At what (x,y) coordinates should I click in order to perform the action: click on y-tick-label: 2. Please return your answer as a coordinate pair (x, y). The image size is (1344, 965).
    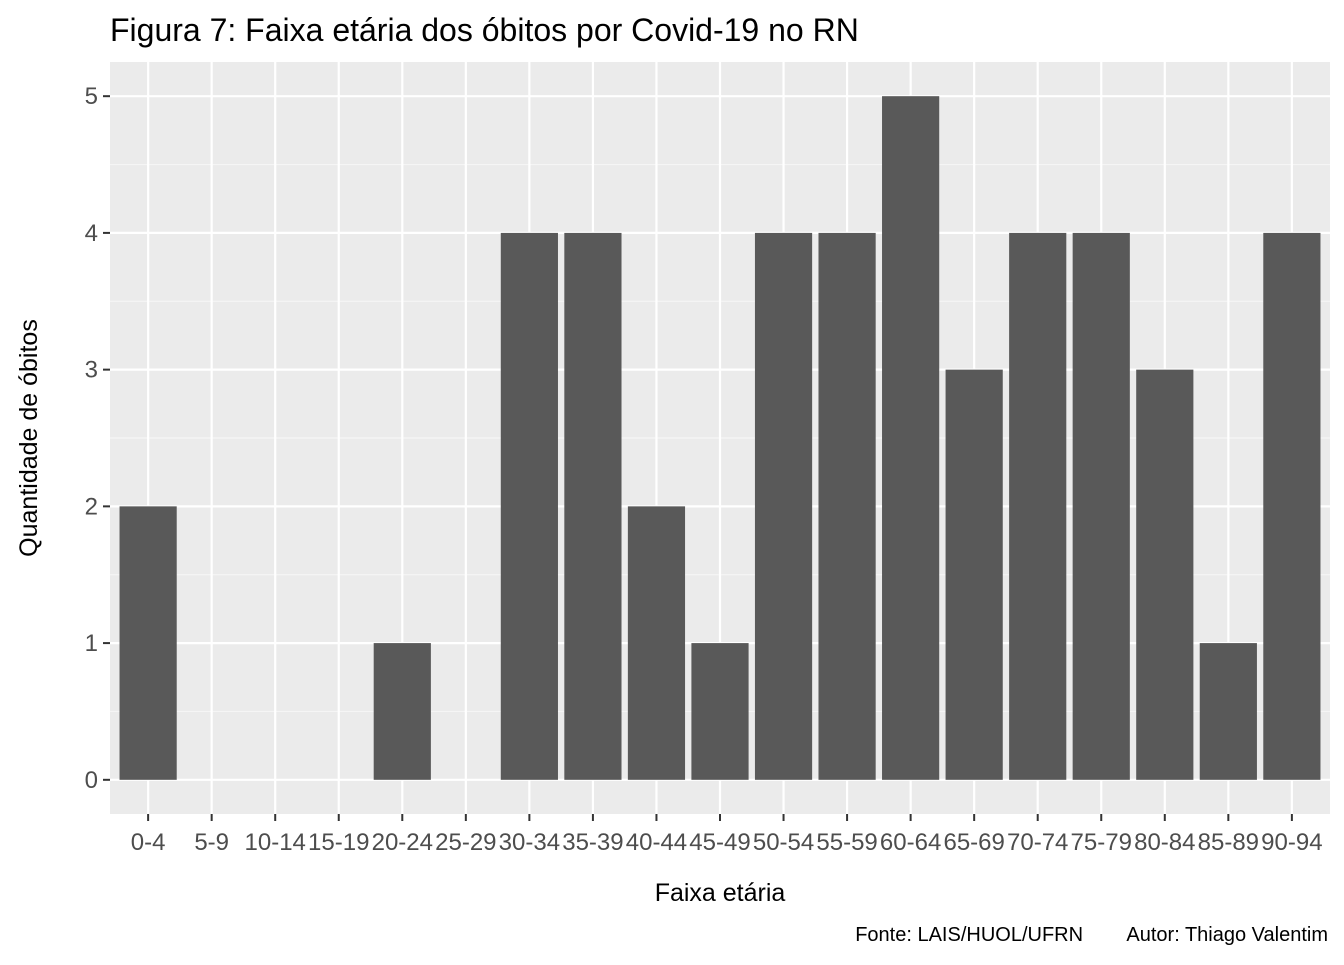
    Looking at the image, I should click on (91, 506).